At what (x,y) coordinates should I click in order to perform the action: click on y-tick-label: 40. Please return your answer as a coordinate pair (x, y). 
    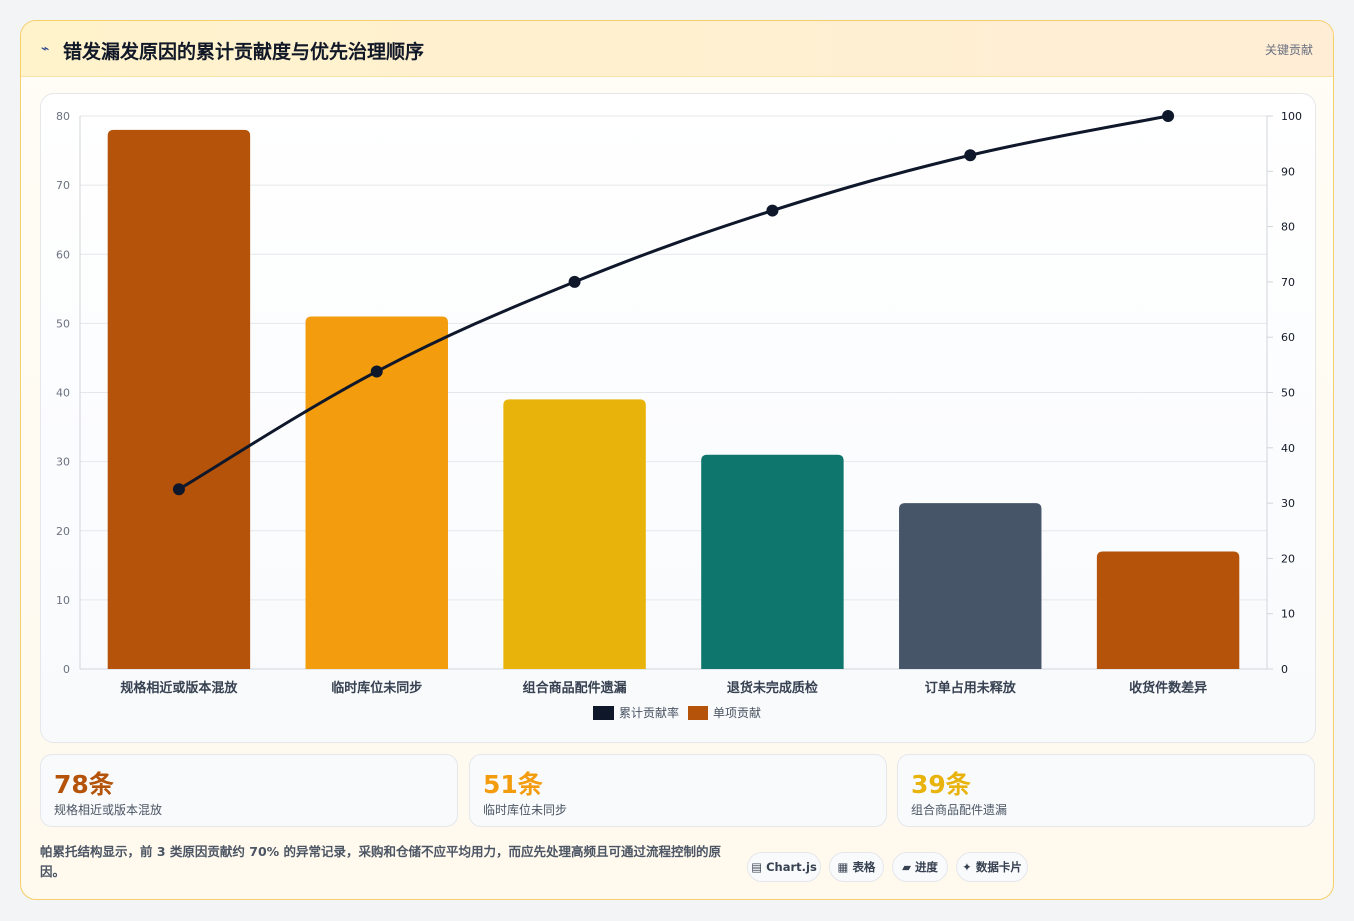
    Looking at the image, I should click on (63, 393).